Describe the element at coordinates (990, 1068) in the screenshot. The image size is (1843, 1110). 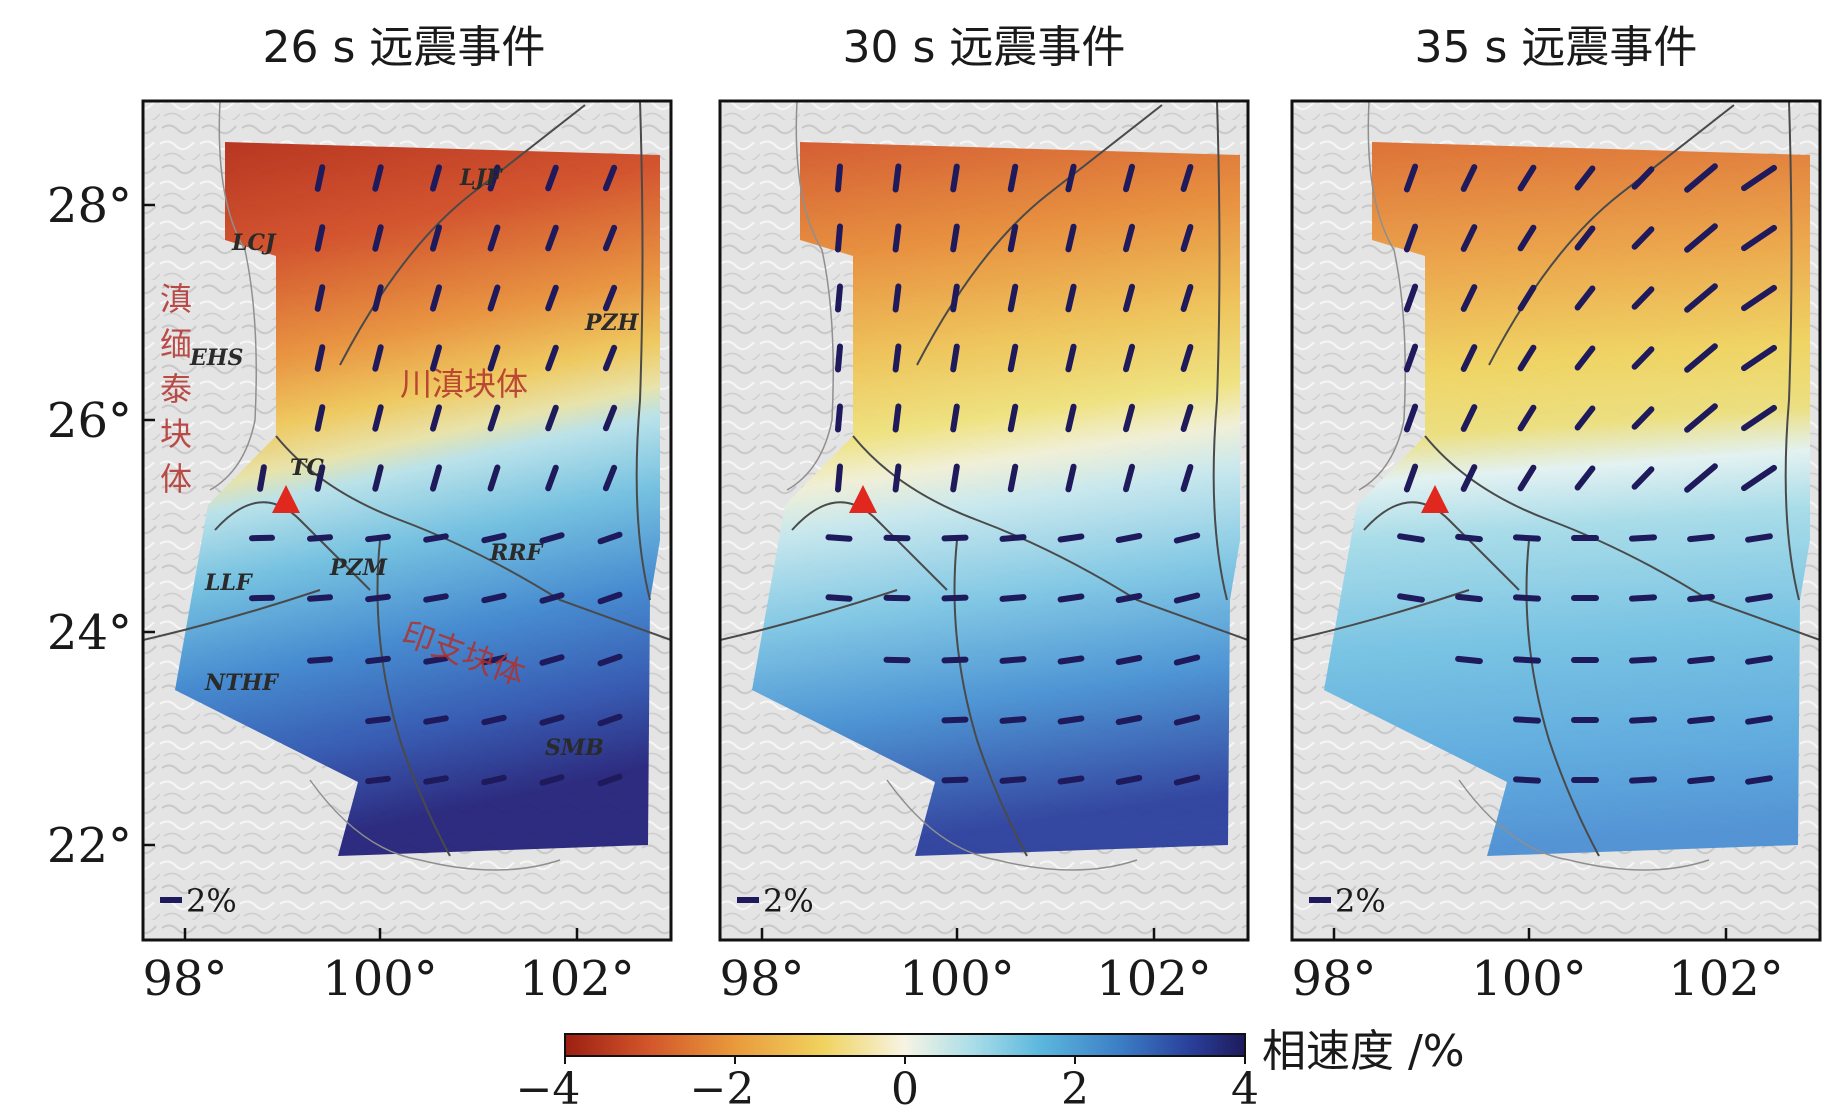
I see `colorbar: −4 −2 0 2 4 相速度 /%` at that location.